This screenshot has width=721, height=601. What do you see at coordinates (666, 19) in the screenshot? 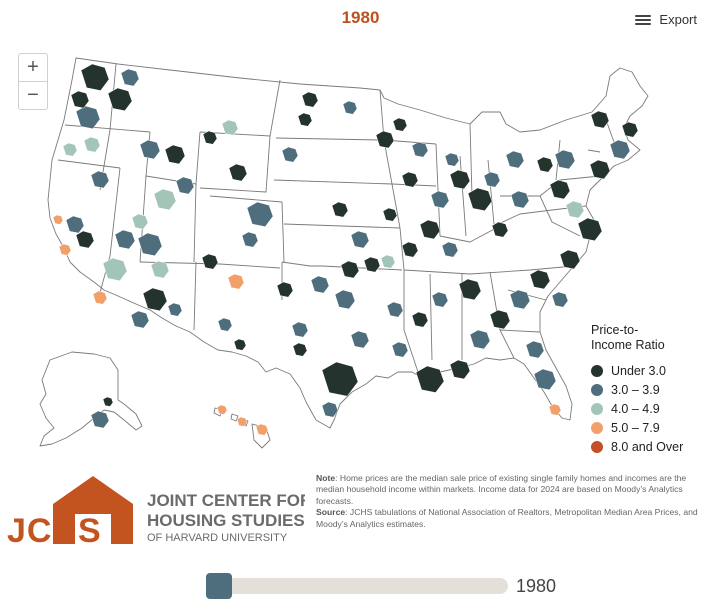
I see `export-menu-button: Export` at bounding box center [666, 19].